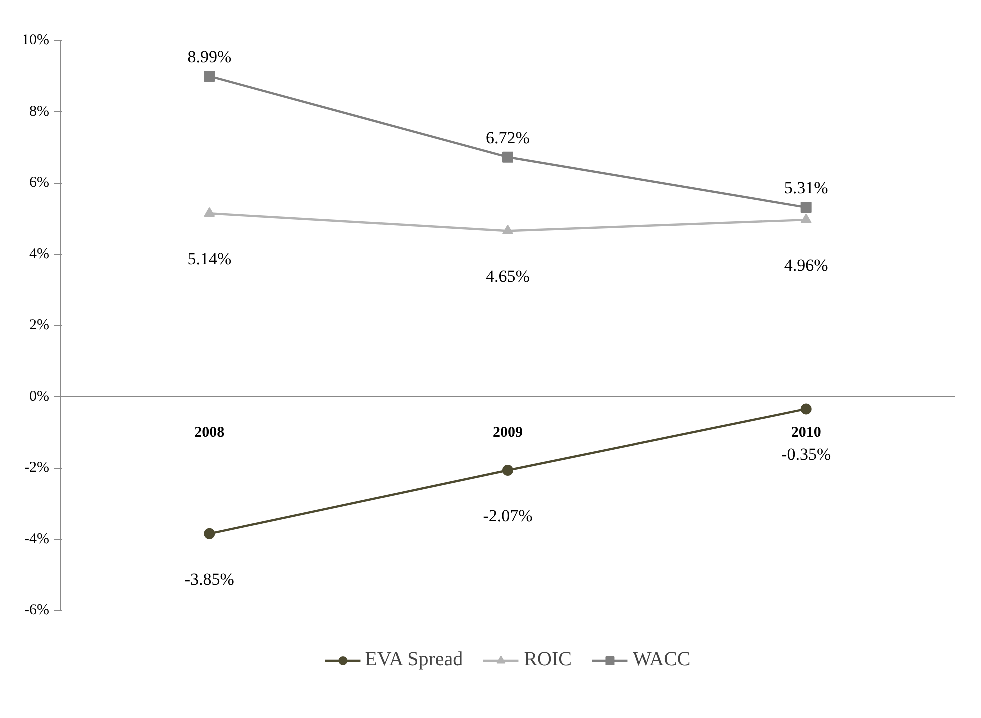 The width and height of the screenshot is (981, 718). I want to click on y-tick-label: 8%, so click(40, 112).